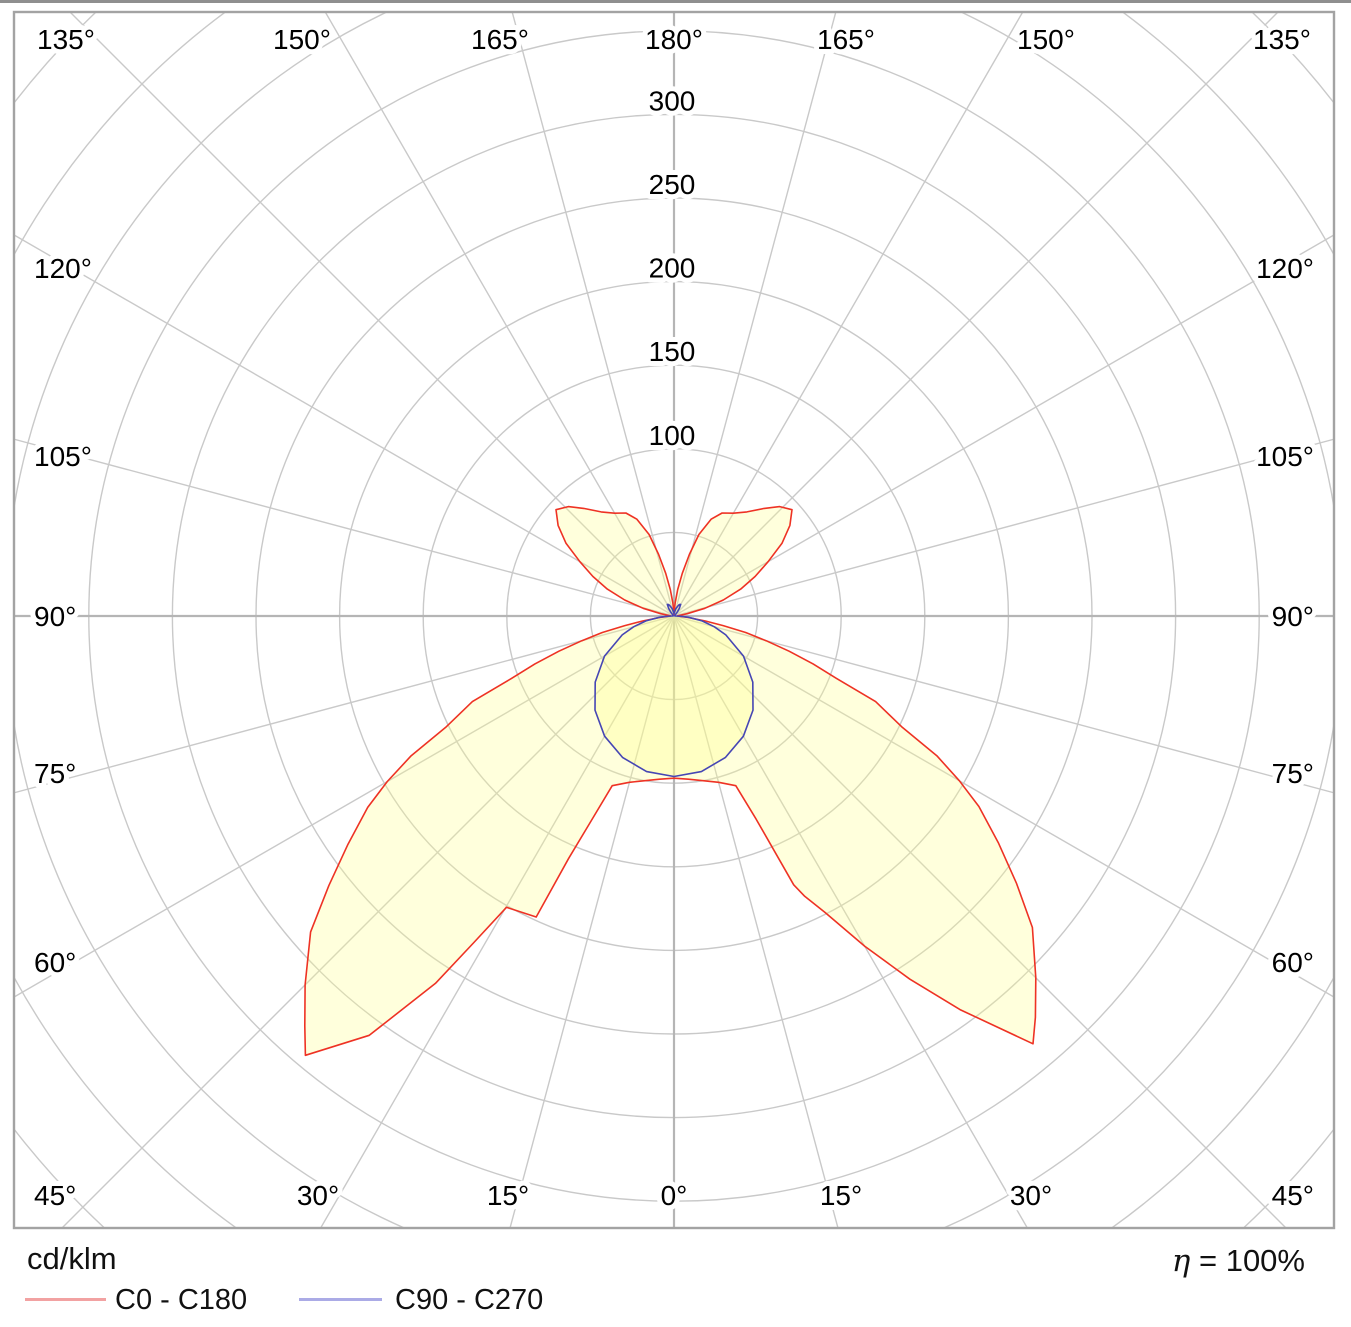 The image size is (1351, 1327). What do you see at coordinates (672, 100) in the screenshot?
I see `ring-label: 300` at bounding box center [672, 100].